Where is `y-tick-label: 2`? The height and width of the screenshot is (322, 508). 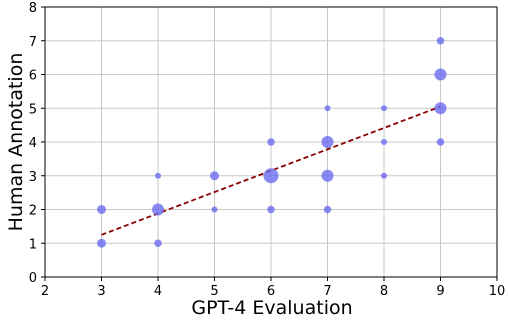 y-tick-label: 2 is located at coordinates (33, 211).